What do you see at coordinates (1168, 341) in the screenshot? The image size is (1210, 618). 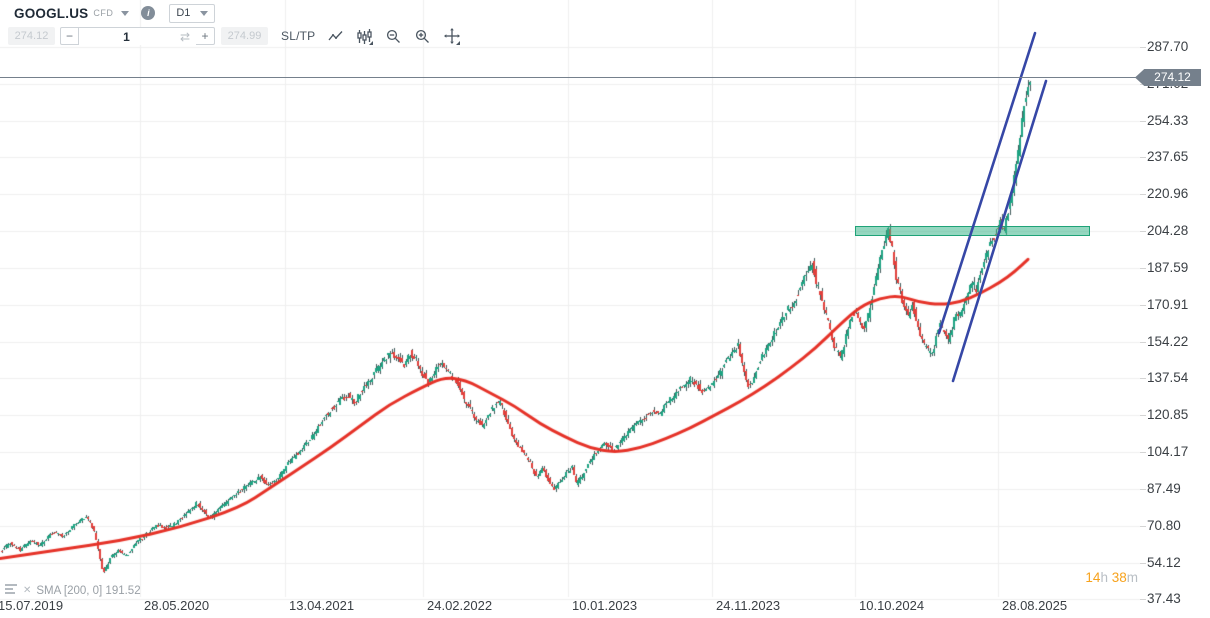 I see `price-axis-label: 154.22` at bounding box center [1168, 341].